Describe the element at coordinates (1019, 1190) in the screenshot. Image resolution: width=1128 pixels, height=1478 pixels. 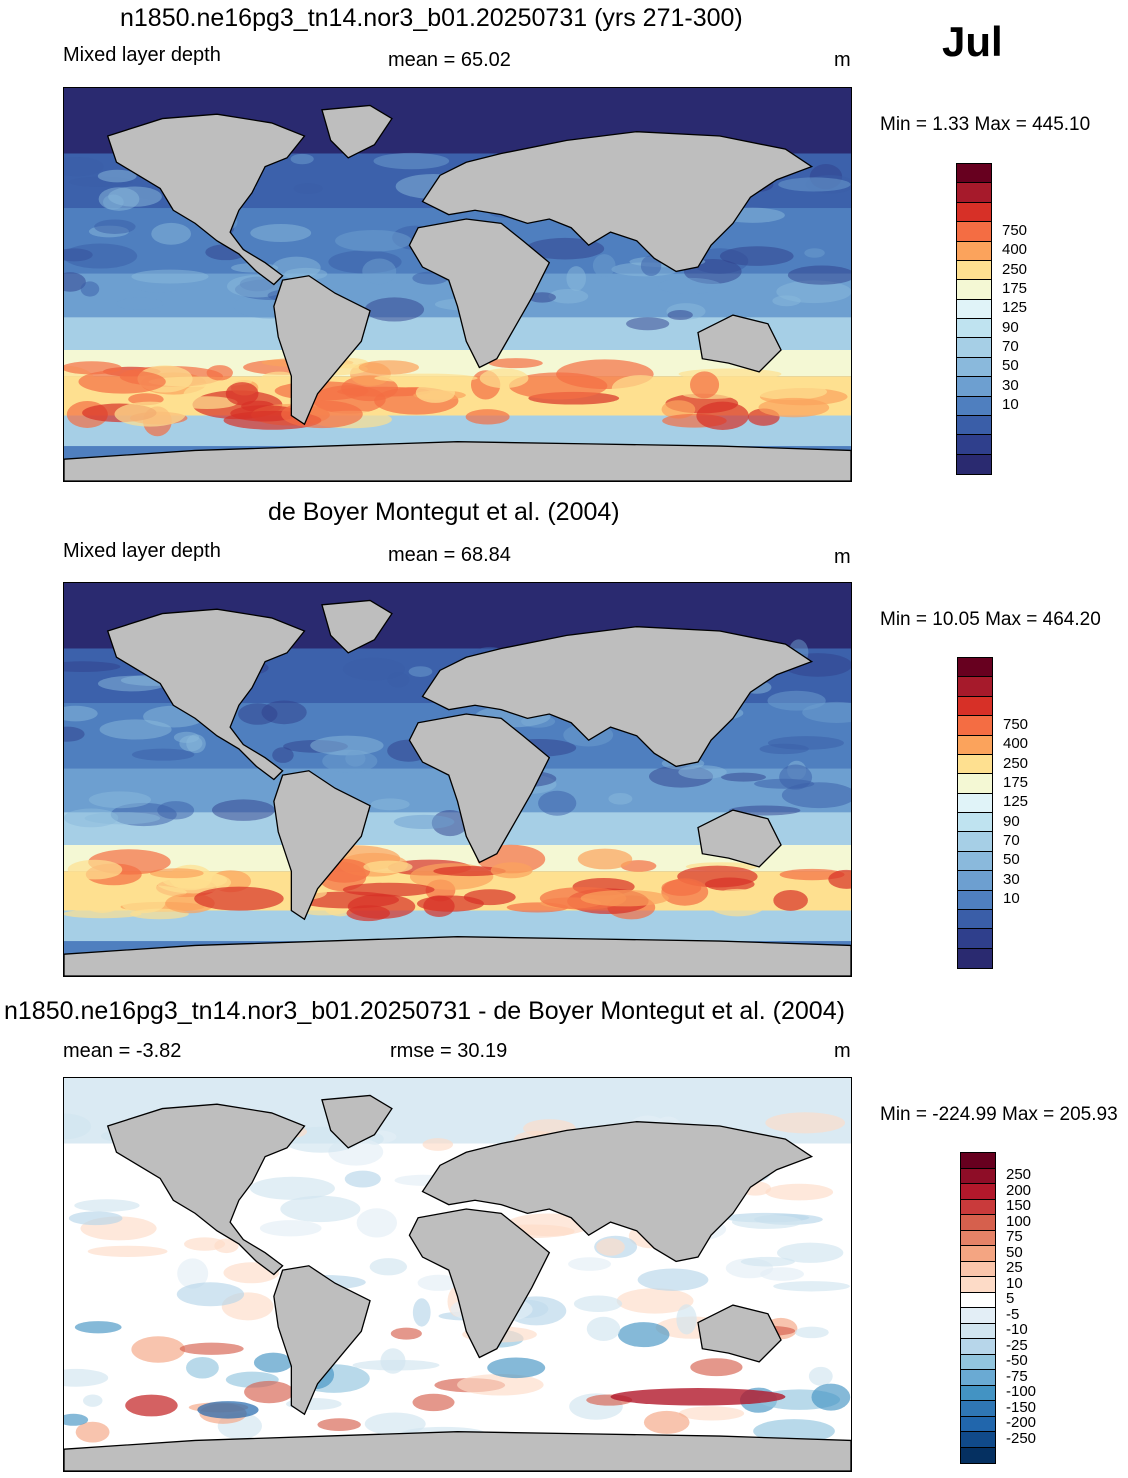
I see `colorbar-label: 200` at that location.